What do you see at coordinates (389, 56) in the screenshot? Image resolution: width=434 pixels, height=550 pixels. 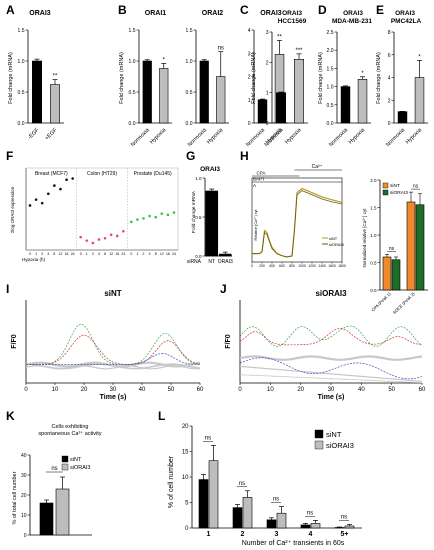 I see `y-tick-label: 6` at bounding box center [389, 56].